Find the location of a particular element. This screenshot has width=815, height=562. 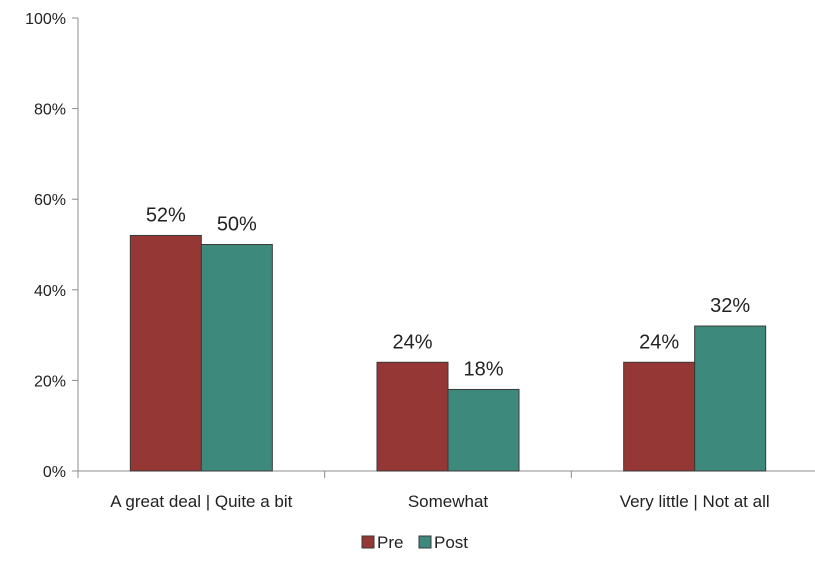

y-tick-label: 80% is located at coordinates (50, 110).